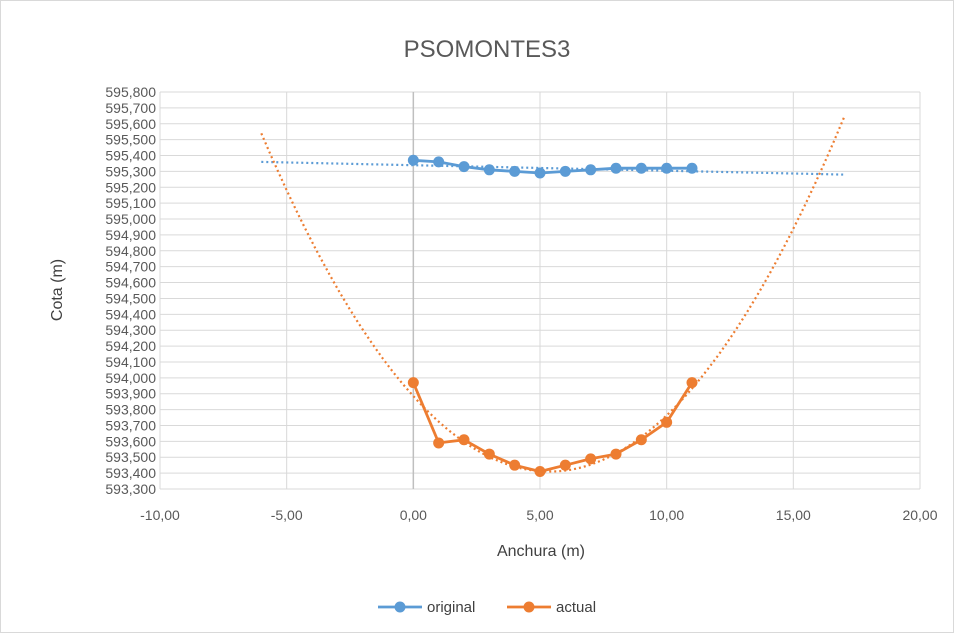 The image size is (954, 633). What do you see at coordinates (487, 49) in the screenshot?
I see `chart-title: PSOMONTES3` at bounding box center [487, 49].